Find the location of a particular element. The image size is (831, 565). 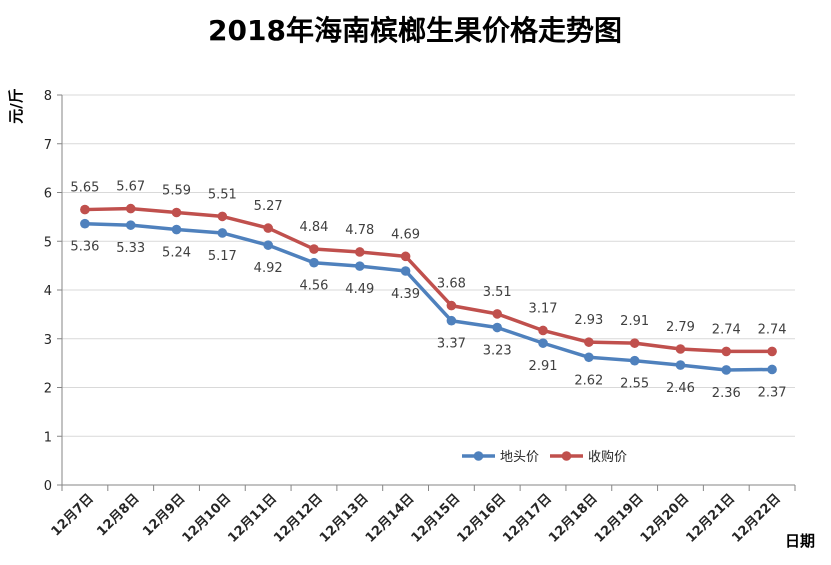

x-tick-label: 12月22日 is located at coordinates (756, 518).